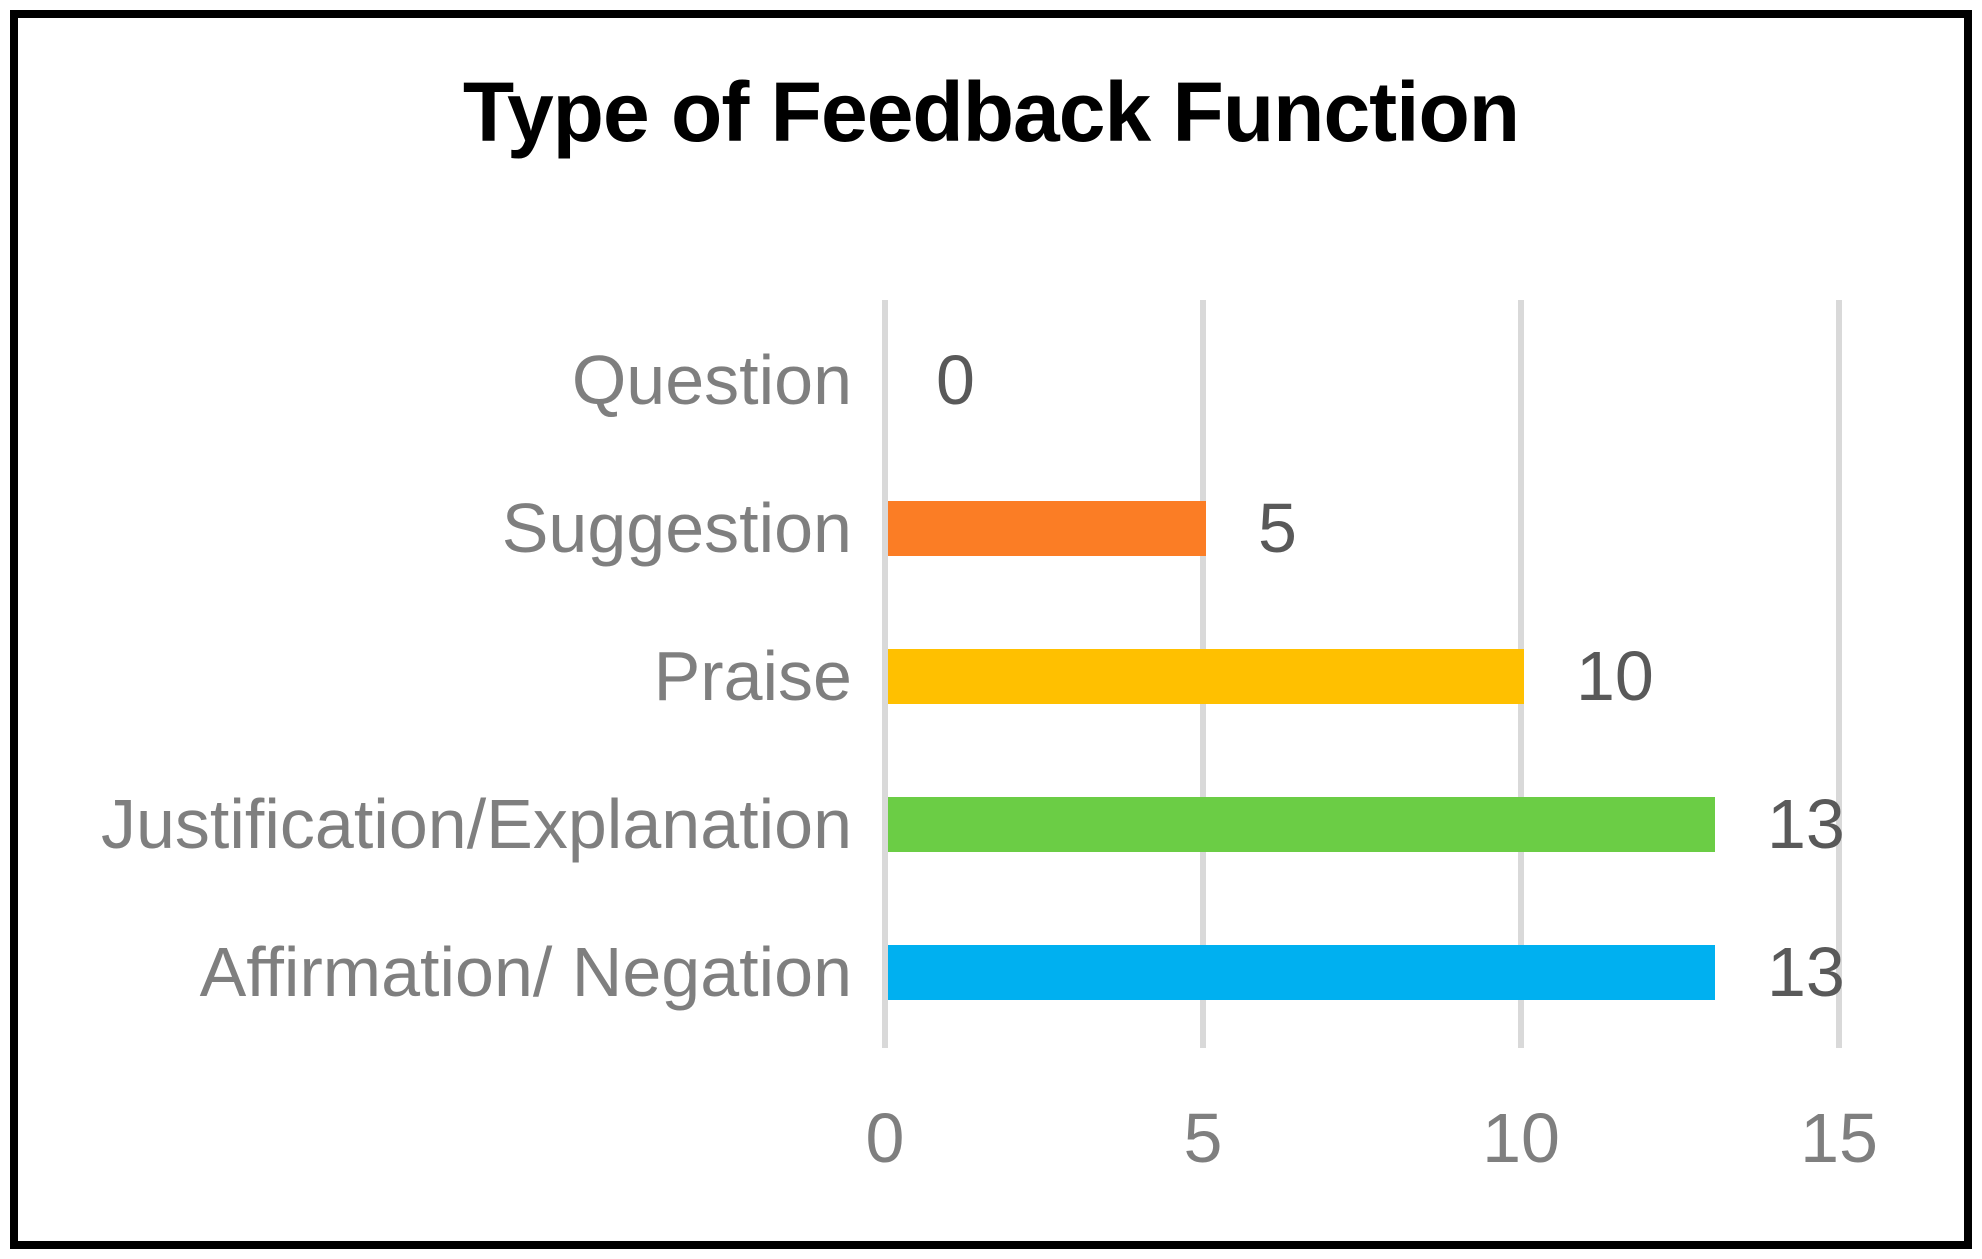 The width and height of the screenshot is (1982, 1259). Describe the element at coordinates (1047, 528) in the screenshot. I see `bar-suggestion` at that location.